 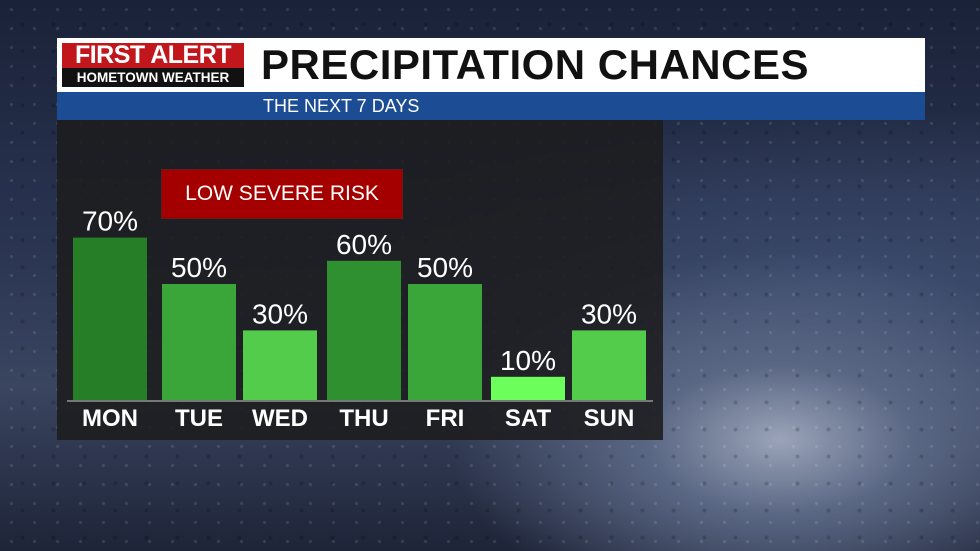 What do you see at coordinates (280, 365) in the screenshot?
I see `bar-wed` at bounding box center [280, 365].